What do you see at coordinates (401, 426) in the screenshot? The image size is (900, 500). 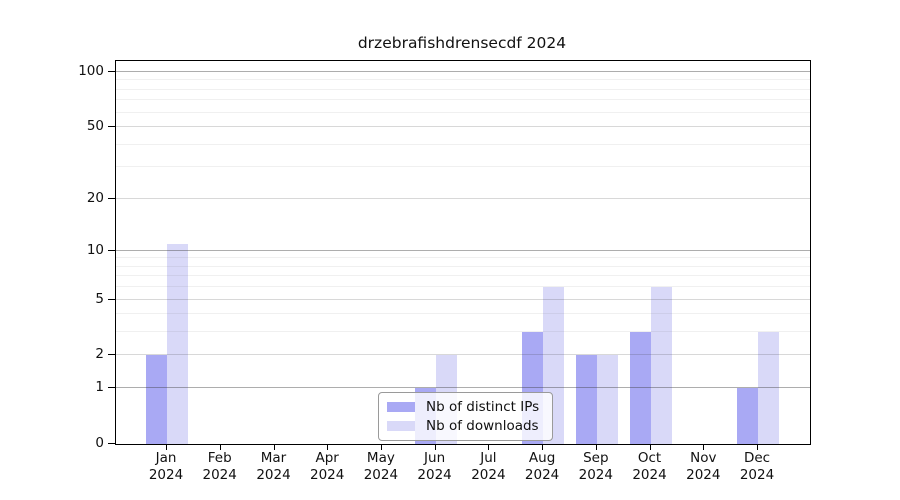 I see `downloads-swatch` at bounding box center [401, 426].